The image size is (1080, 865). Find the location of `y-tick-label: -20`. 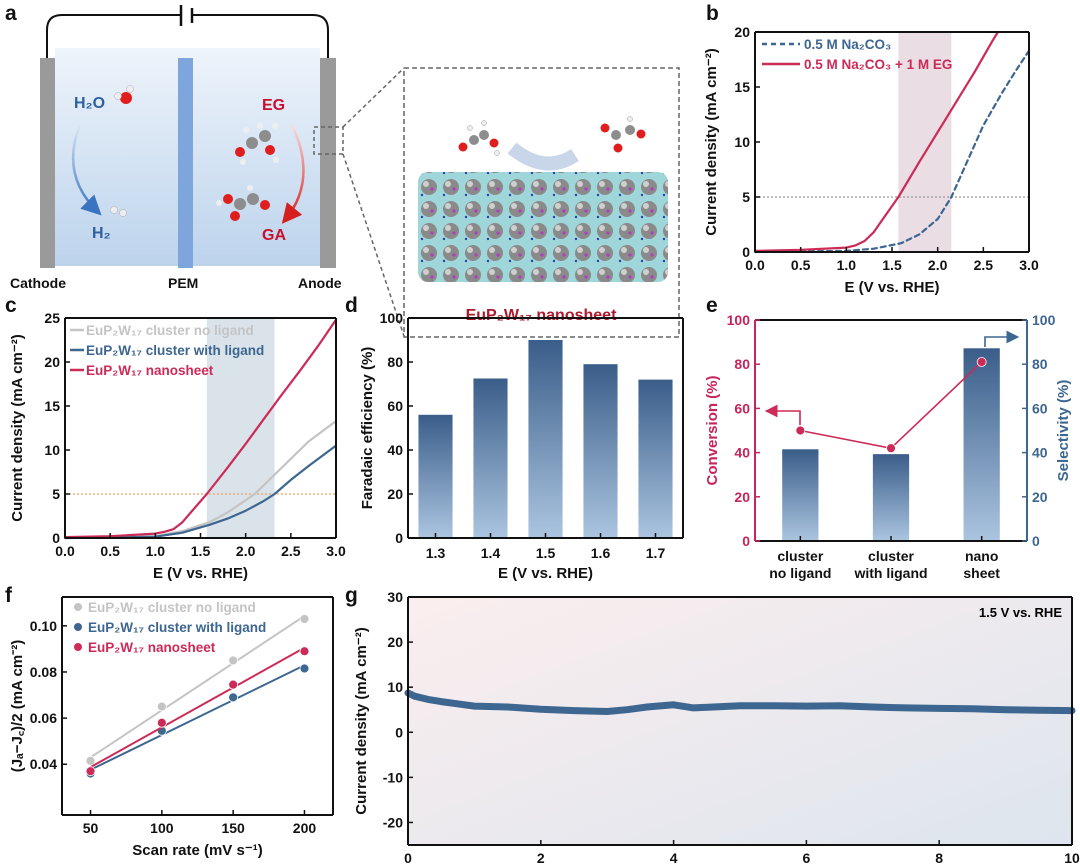

y-tick-label: -20 is located at coordinates (393, 822).